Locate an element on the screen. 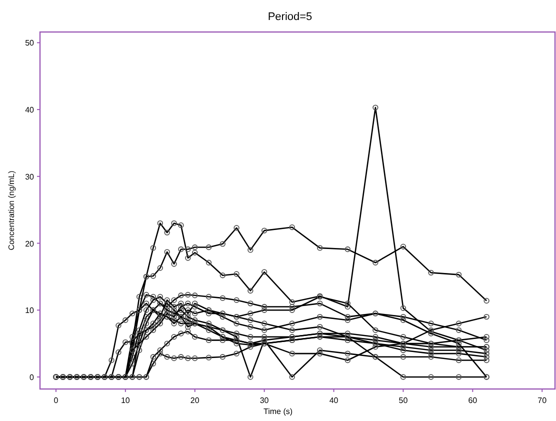 Image resolution: width=556 pixels, height=421 pixels. y-tick-label: 10 is located at coordinates (30, 311).